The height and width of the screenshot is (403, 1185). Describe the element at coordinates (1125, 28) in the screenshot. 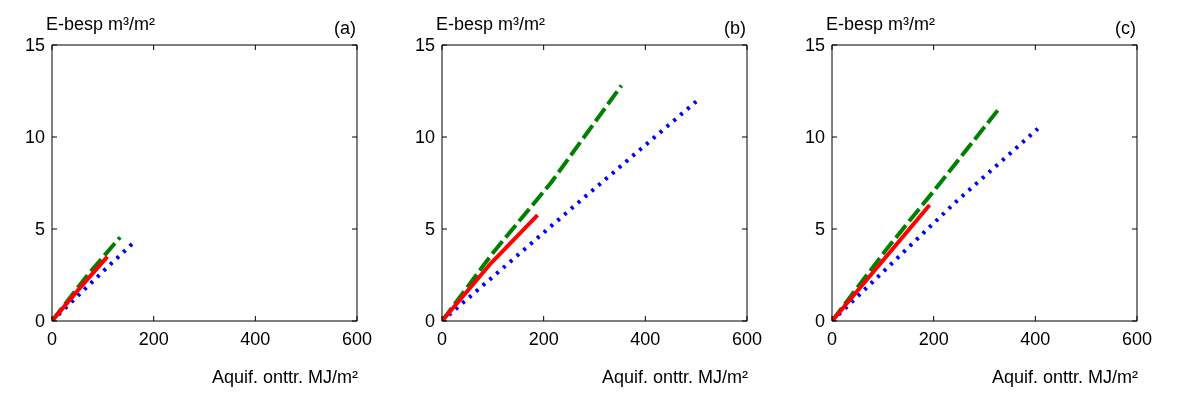

I see `chart-title: (c)` at that location.